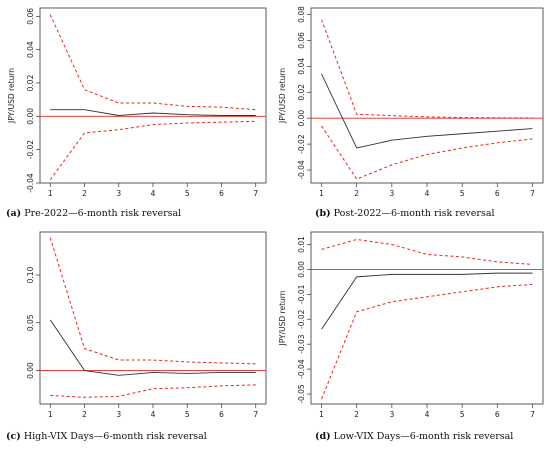 Image resolution: width=550 pixels, height=449 pixels. What do you see at coordinates (84, 193) in the screenshot?
I see `x-tick-label-a: 2` at bounding box center [84, 193].